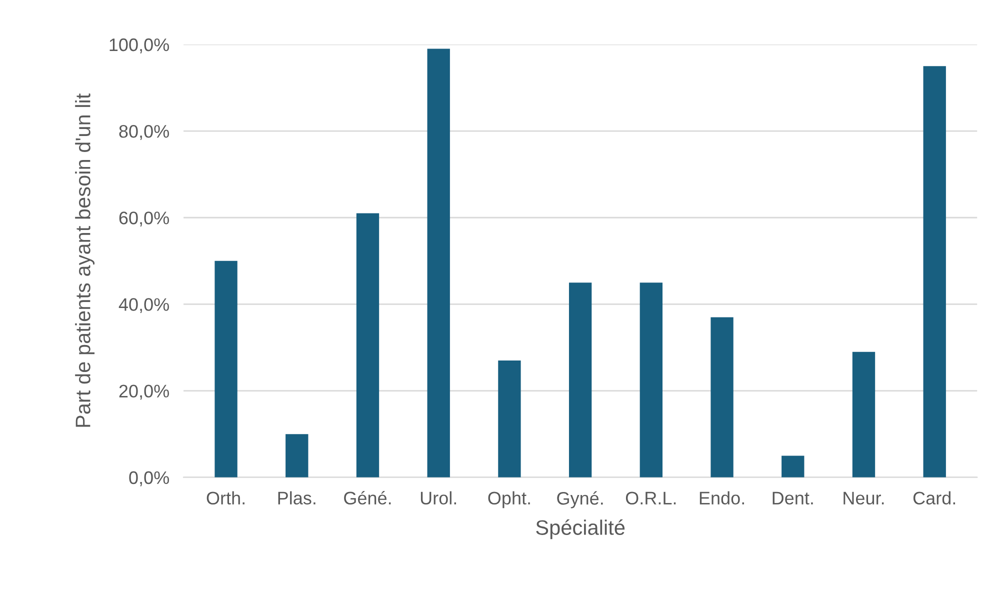  I want to click on x-tick-label: Urol., so click(438, 498).